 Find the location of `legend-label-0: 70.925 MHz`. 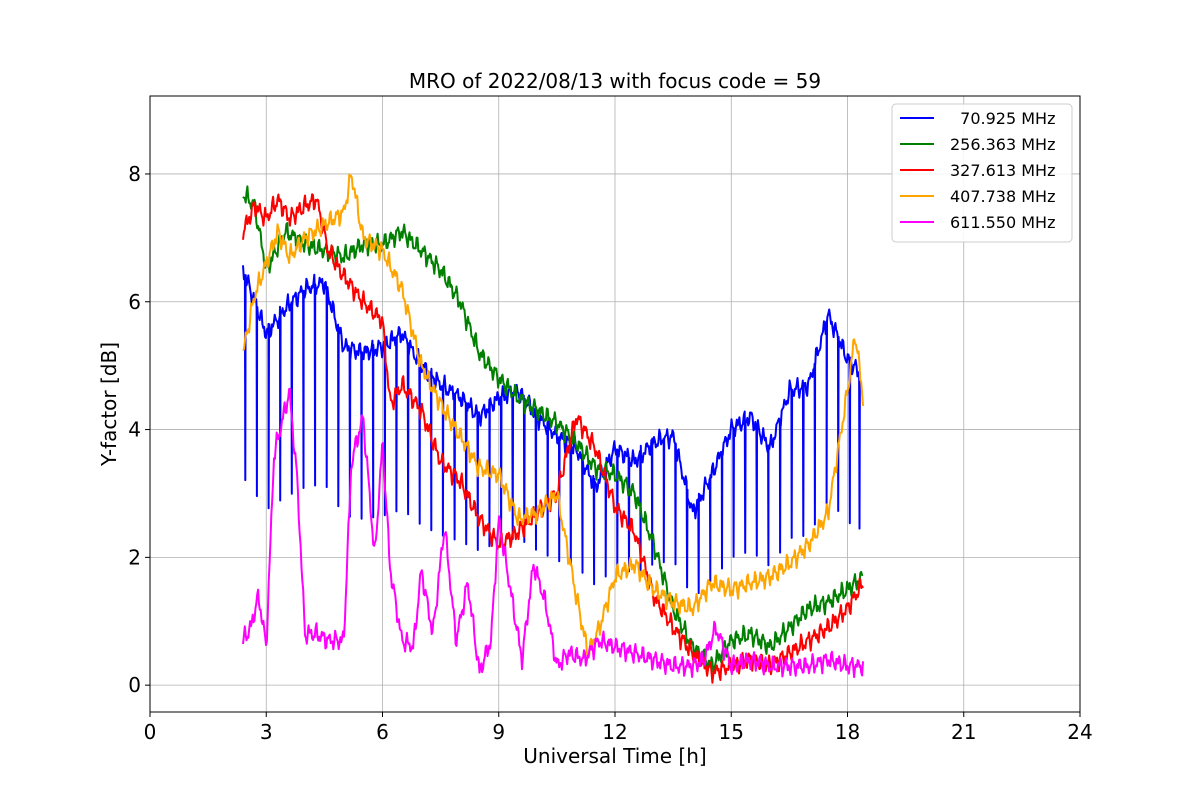

legend-label-0: 70.925 MHz is located at coordinates (1002, 118).